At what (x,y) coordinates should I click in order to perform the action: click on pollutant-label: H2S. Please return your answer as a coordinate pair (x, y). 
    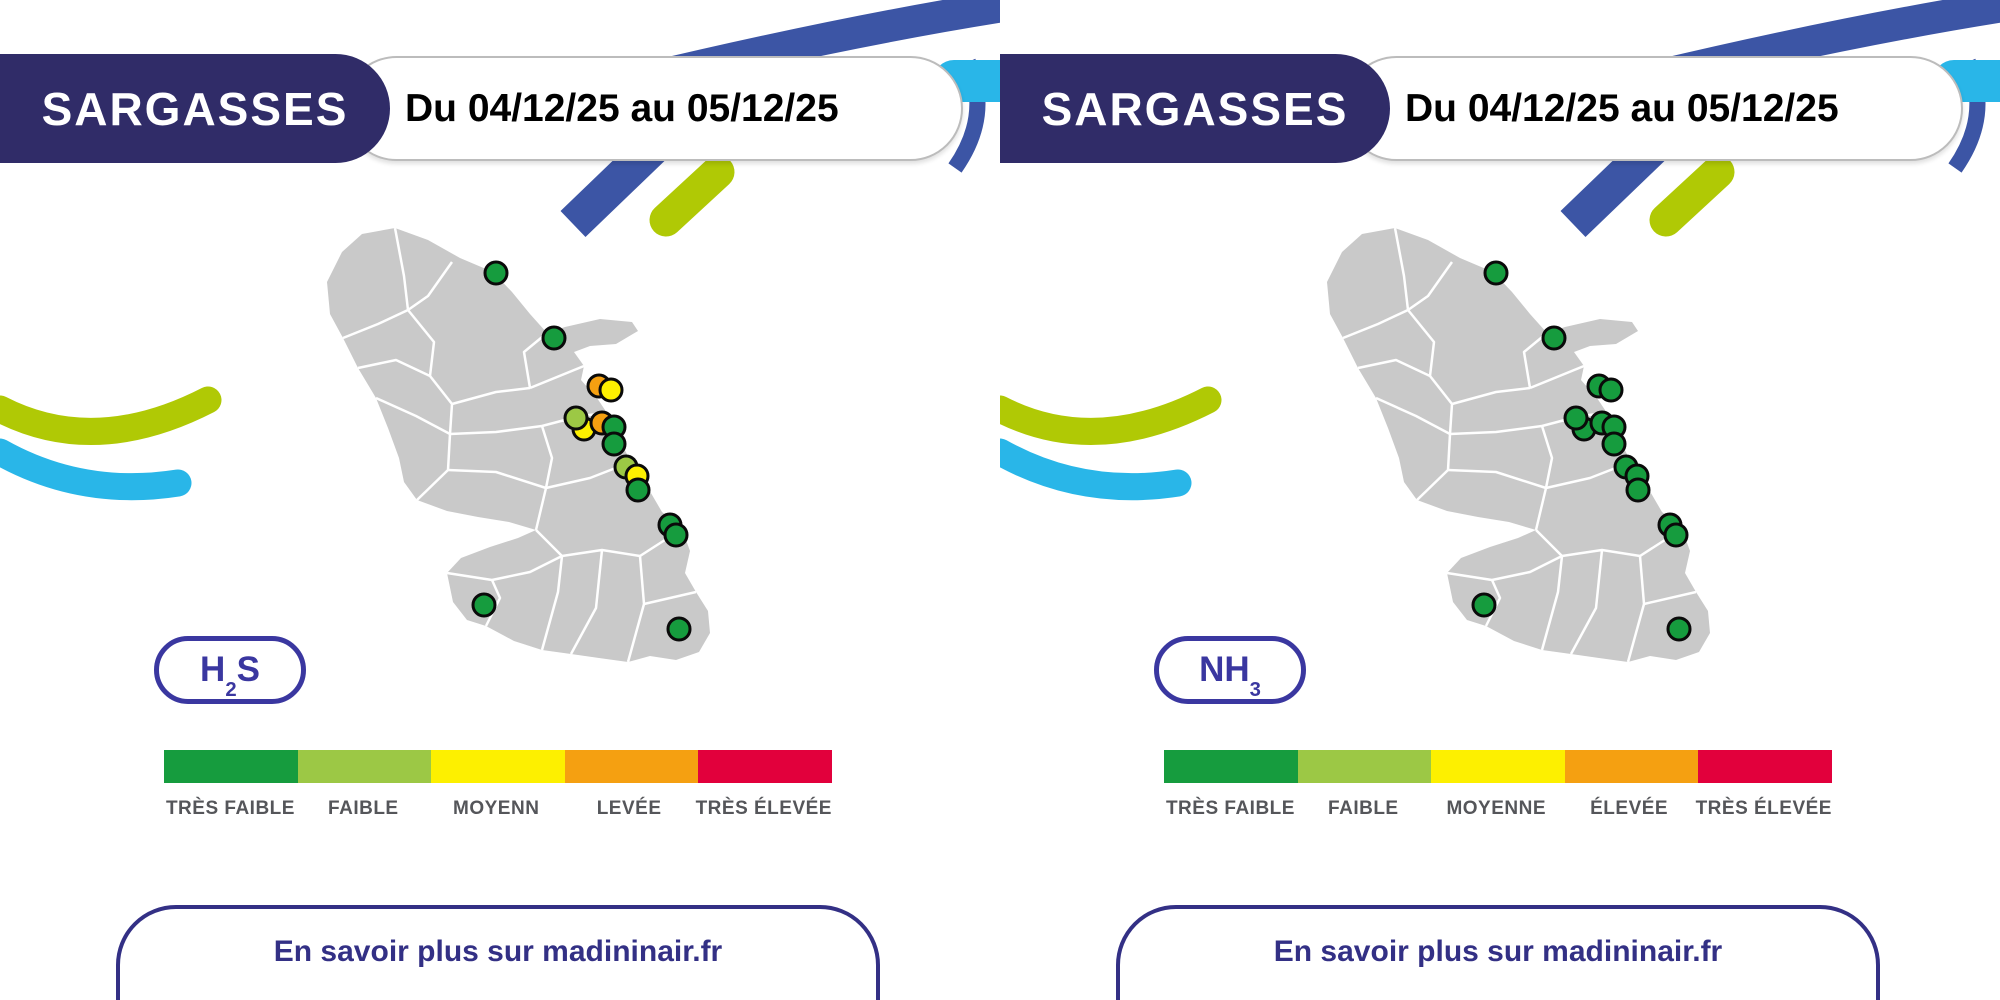
    Looking at the image, I should click on (230, 676).